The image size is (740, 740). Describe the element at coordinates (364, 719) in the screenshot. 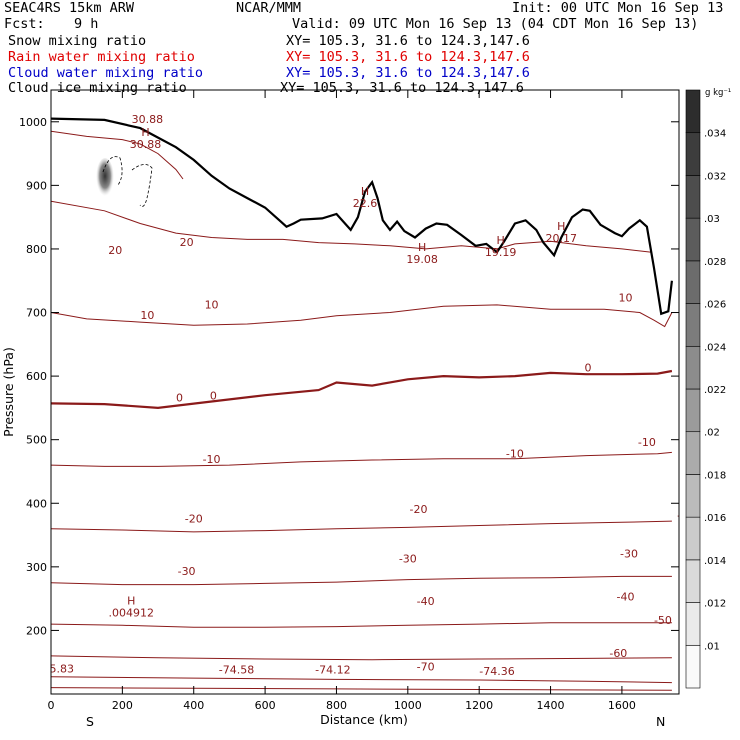

I see `x-axis-label: Distance (km)` at that location.